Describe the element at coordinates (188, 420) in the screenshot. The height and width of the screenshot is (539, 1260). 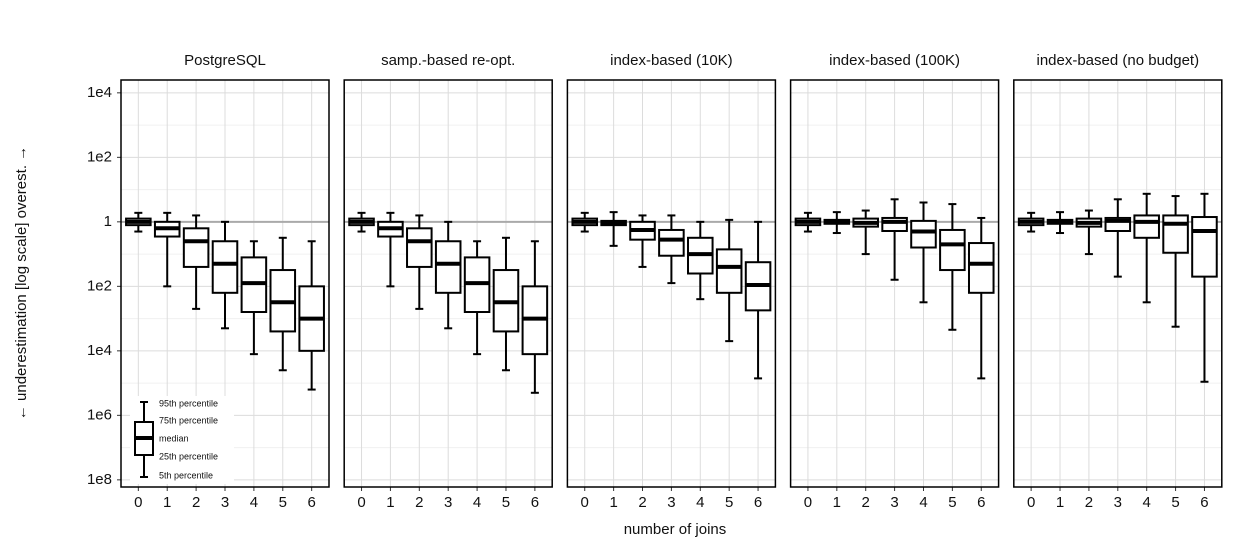
I see `legend-label: 75th percentile` at that location.